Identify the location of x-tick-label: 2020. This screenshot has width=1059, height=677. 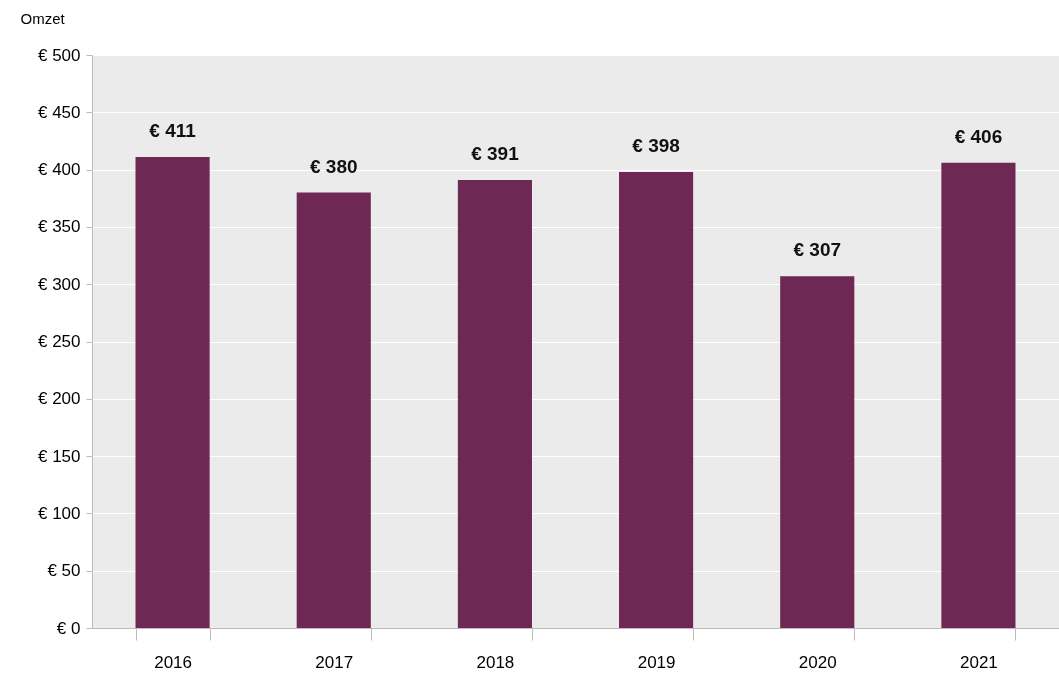
(817, 662).